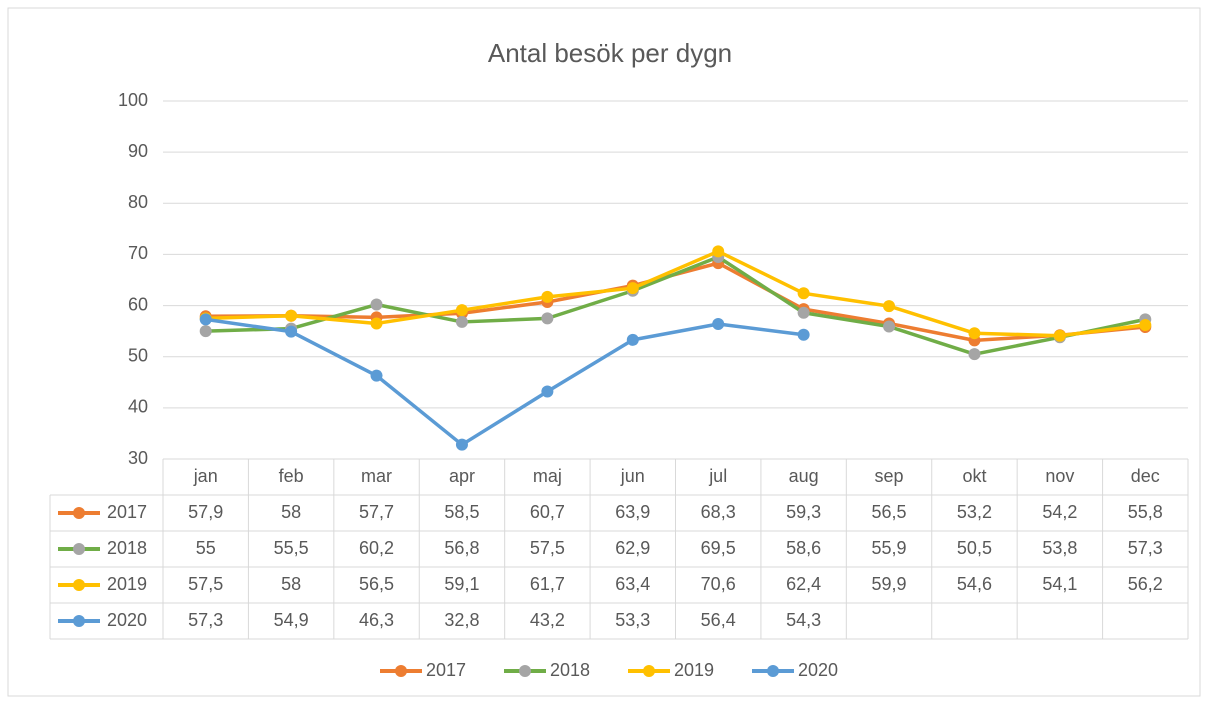 The image size is (1206, 703). What do you see at coordinates (889, 476) in the screenshot?
I see `x-tick-label: sep` at bounding box center [889, 476].